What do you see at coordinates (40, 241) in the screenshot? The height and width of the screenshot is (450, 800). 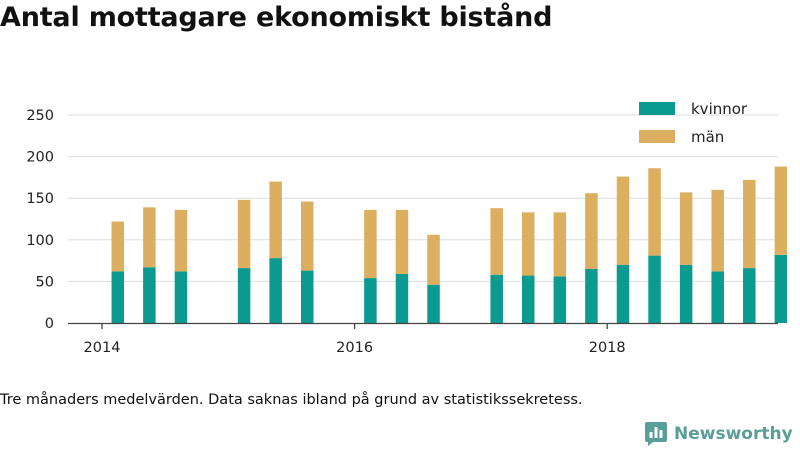 I see `y-tick-label-100: 100` at bounding box center [40, 241].